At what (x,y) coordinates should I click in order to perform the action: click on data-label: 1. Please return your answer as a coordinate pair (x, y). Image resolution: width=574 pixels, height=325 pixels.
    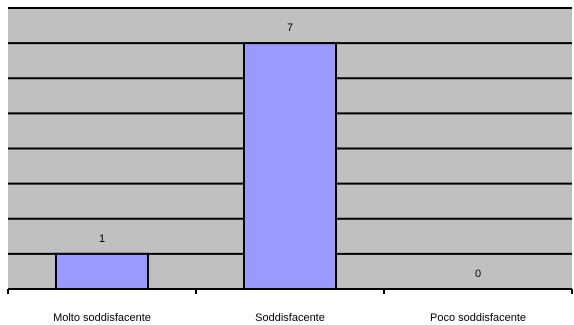
    Looking at the image, I should click on (102, 239).